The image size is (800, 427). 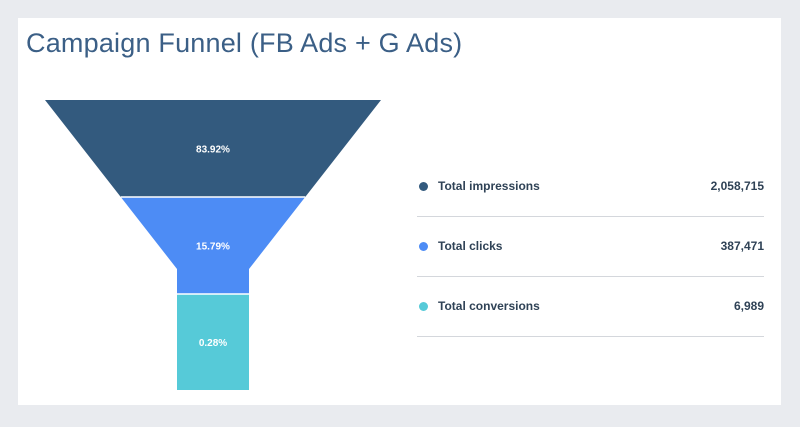 I want to click on legend-value: 387,471, so click(x=742, y=246).